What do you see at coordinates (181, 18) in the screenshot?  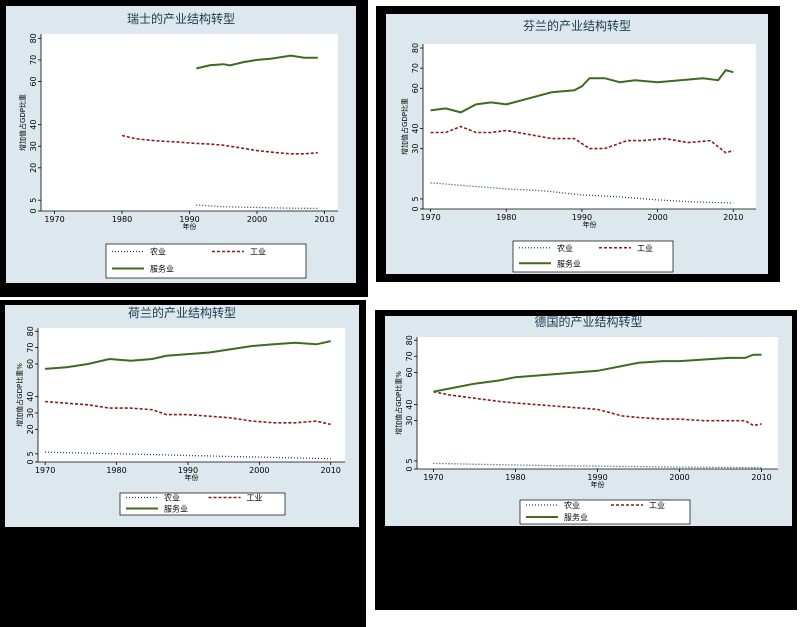 I see `chart-title: 瑞士的产业结构转型` at bounding box center [181, 18].